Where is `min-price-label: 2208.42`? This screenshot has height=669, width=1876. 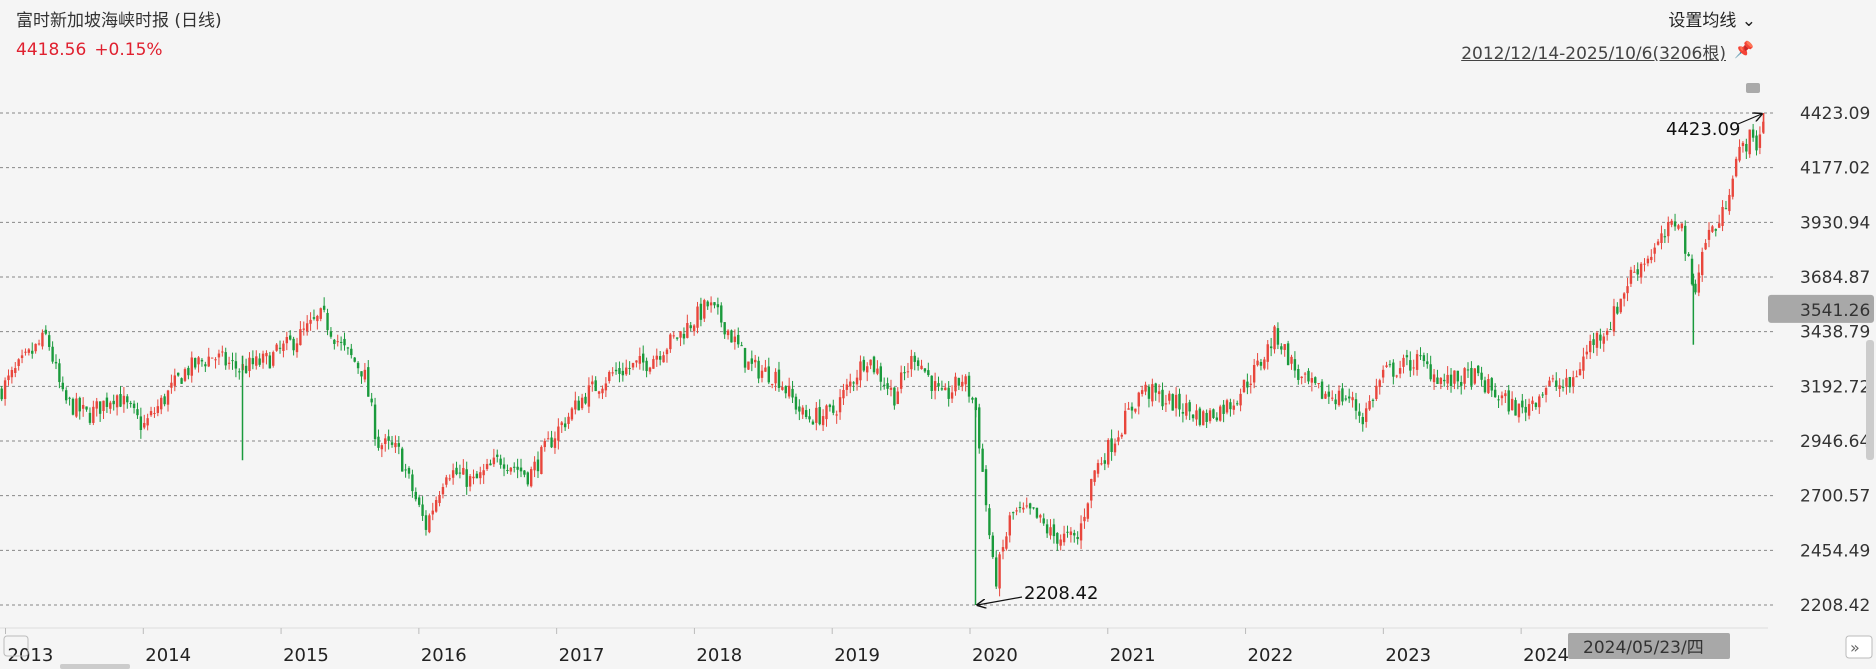 min-price-label: 2208.42 is located at coordinates (1061, 593).